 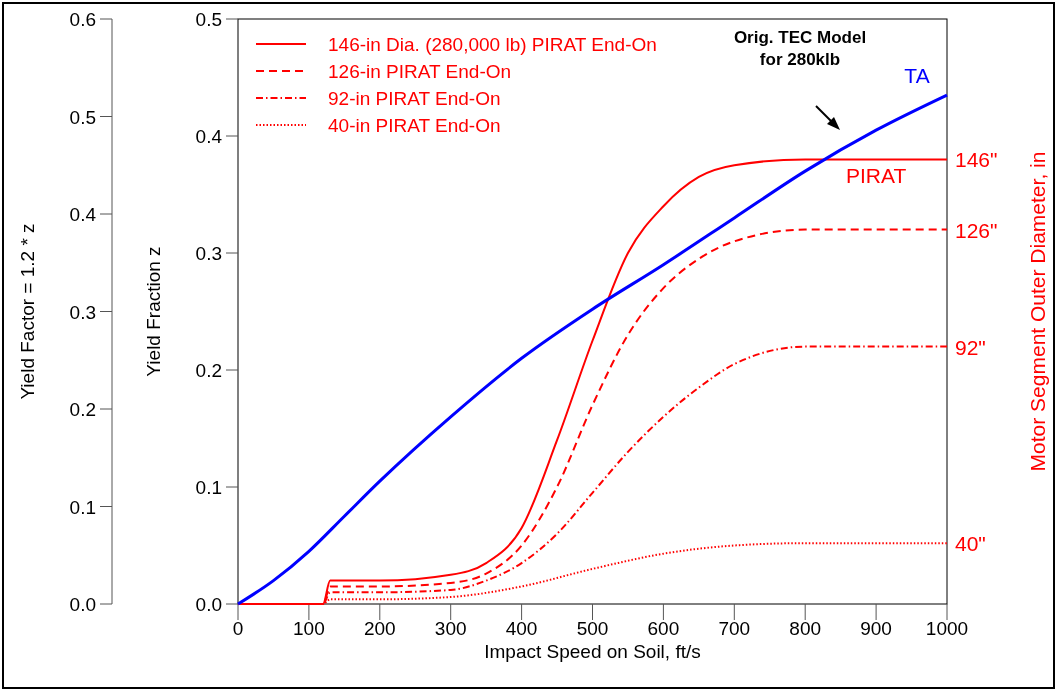 What do you see at coordinates (414, 125) in the screenshot?
I see `legend-label: 40-in PIRAT End-On` at bounding box center [414, 125].